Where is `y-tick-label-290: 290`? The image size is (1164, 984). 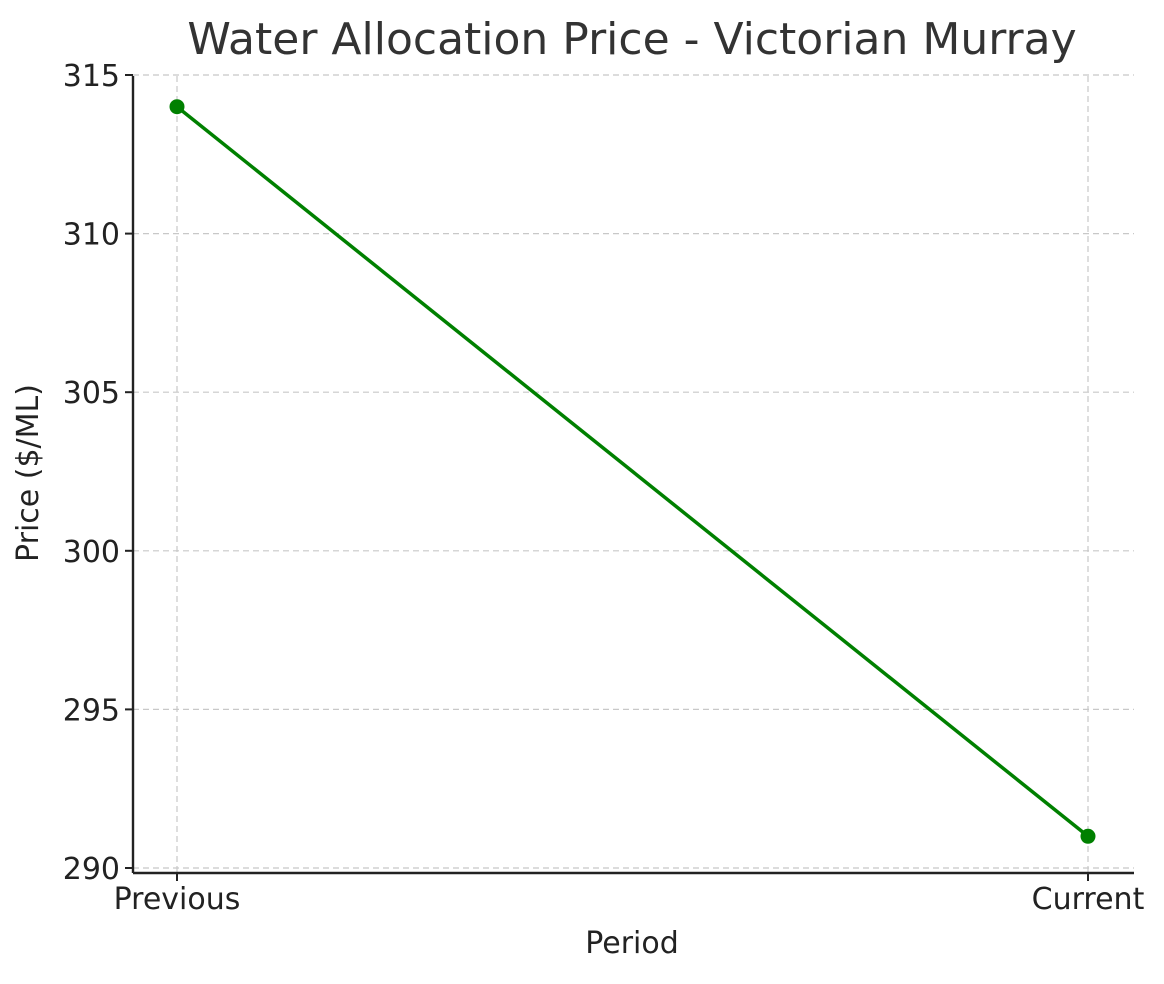 y-tick-label-290: 290 is located at coordinates (91, 869).